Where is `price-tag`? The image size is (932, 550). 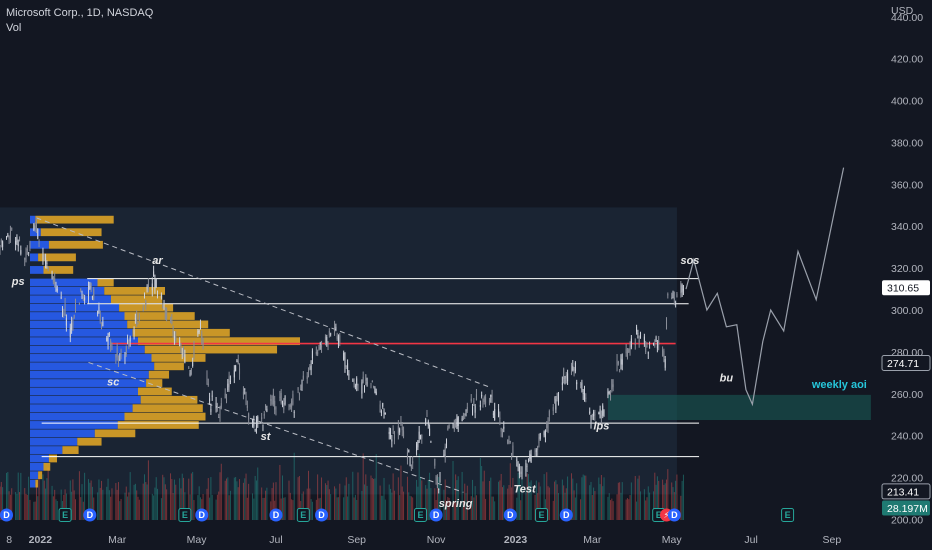 price-tag is located at coordinates (906, 363).